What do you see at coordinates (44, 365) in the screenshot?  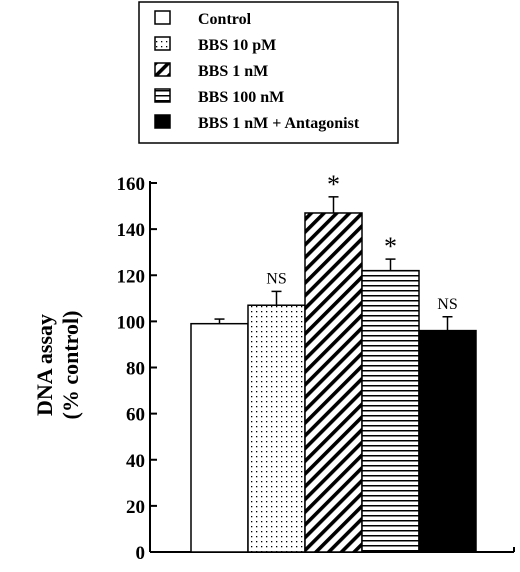 I see `y-axis-label-line-1: DNA assay` at bounding box center [44, 365].